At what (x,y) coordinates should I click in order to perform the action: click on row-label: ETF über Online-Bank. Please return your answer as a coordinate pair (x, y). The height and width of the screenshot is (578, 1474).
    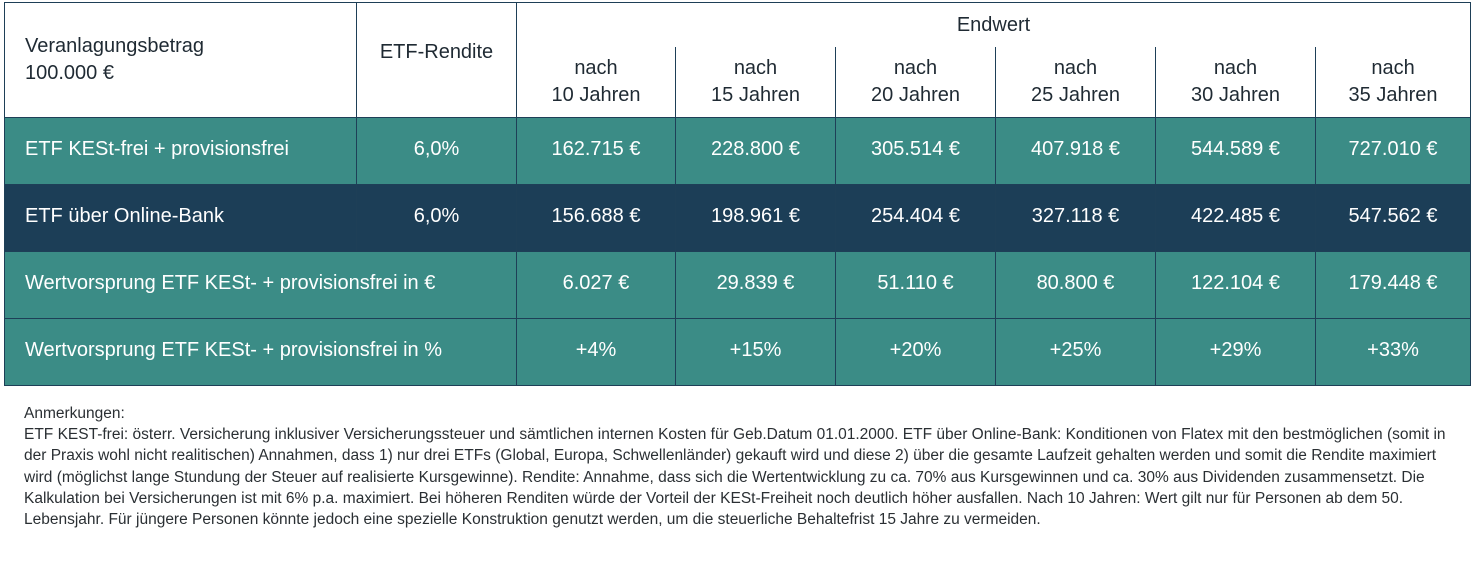
    Looking at the image, I should click on (180, 218).